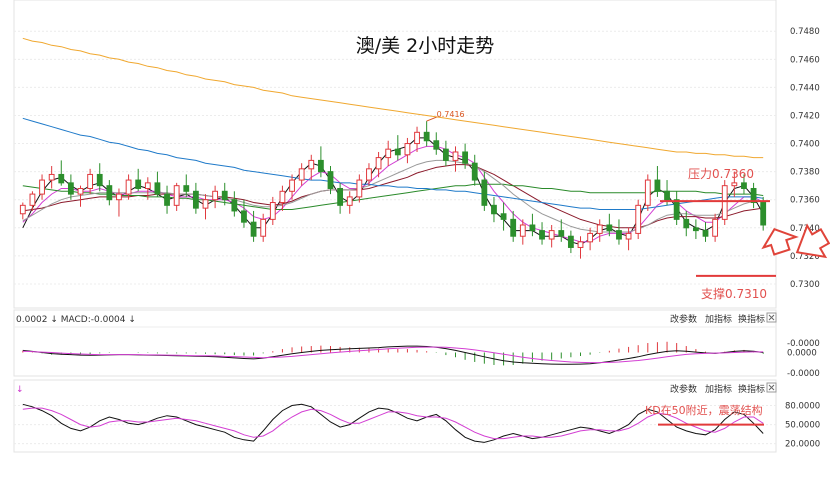 The width and height of the screenshot is (830, 499). I want to click on kd-buttons: 改参数 加指标 换指标, so click(723, 388).